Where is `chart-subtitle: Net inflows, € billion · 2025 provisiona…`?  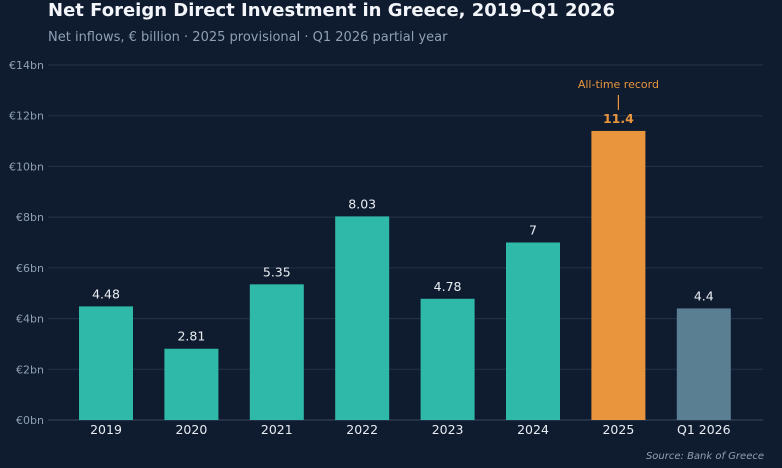 chart-subtitle: Net inflows, € billion · 2025 provisiona… is located at coordinates (248, 37).